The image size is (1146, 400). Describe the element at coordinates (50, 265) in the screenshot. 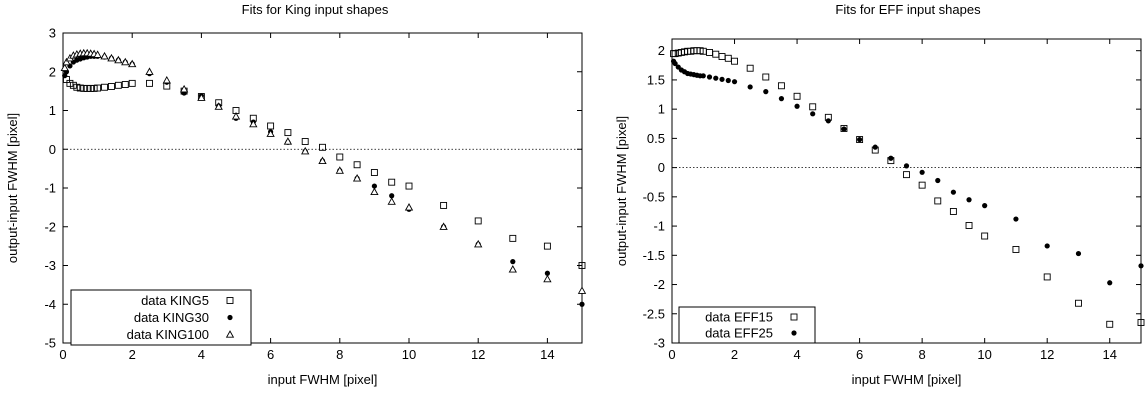

I see `y-tick-label: -3` at that location.